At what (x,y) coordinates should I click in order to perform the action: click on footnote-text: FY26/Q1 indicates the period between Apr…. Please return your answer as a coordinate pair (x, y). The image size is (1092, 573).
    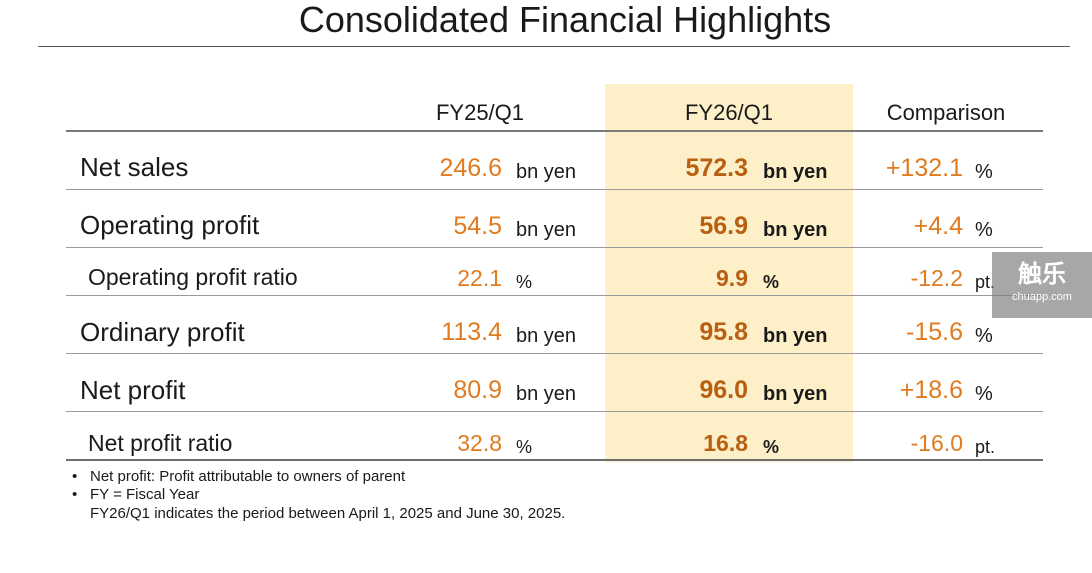
    Looking at the image, I should click on (328, 513).